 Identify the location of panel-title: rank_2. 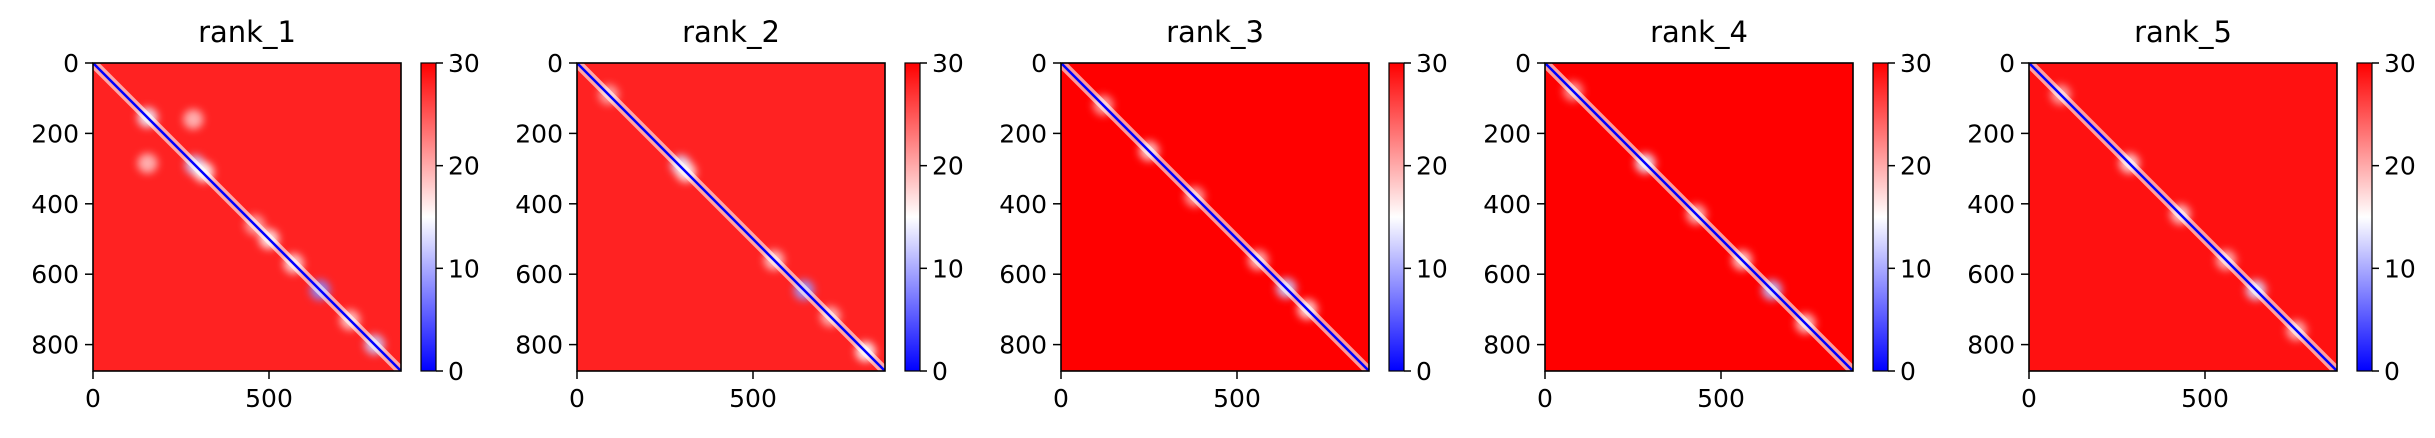
(731, 32).